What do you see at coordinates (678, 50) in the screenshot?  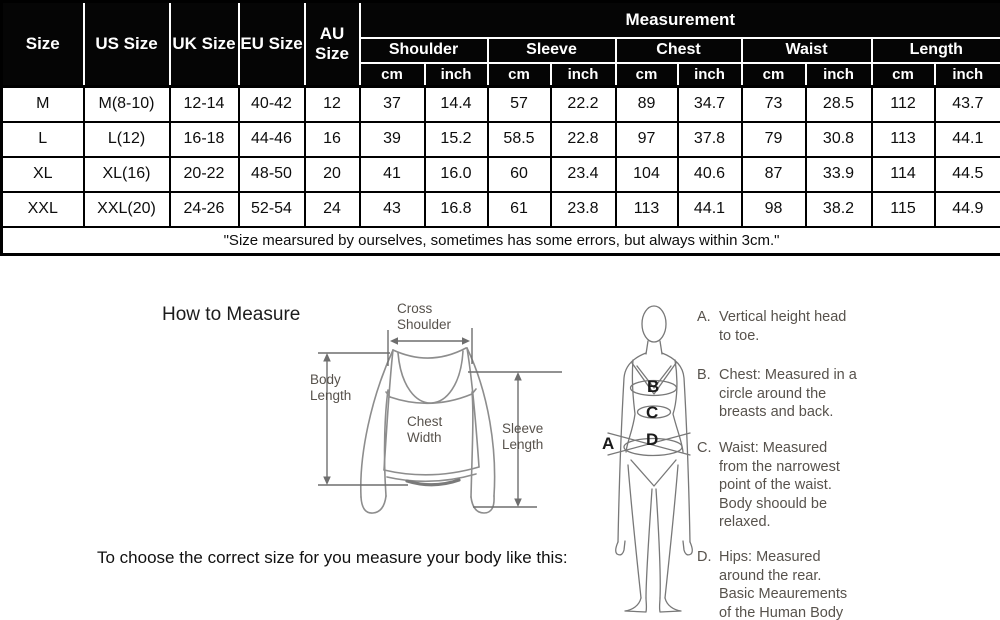 I see `group-header-chest: Chest` at bounding box center [678, 50].